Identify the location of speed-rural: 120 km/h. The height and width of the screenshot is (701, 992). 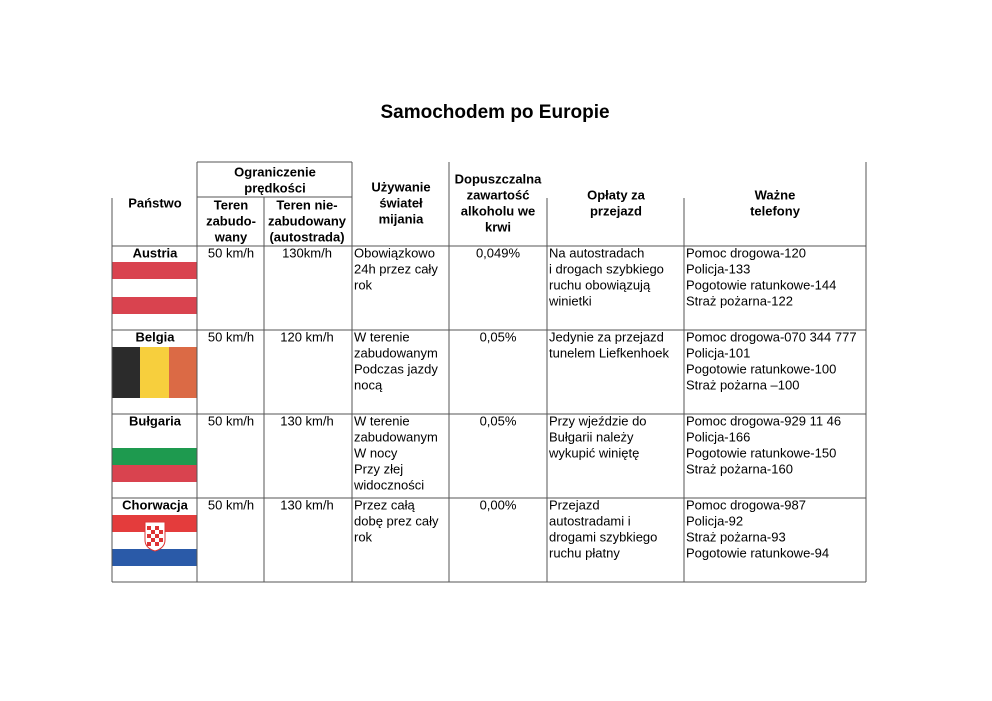
(306, 336).